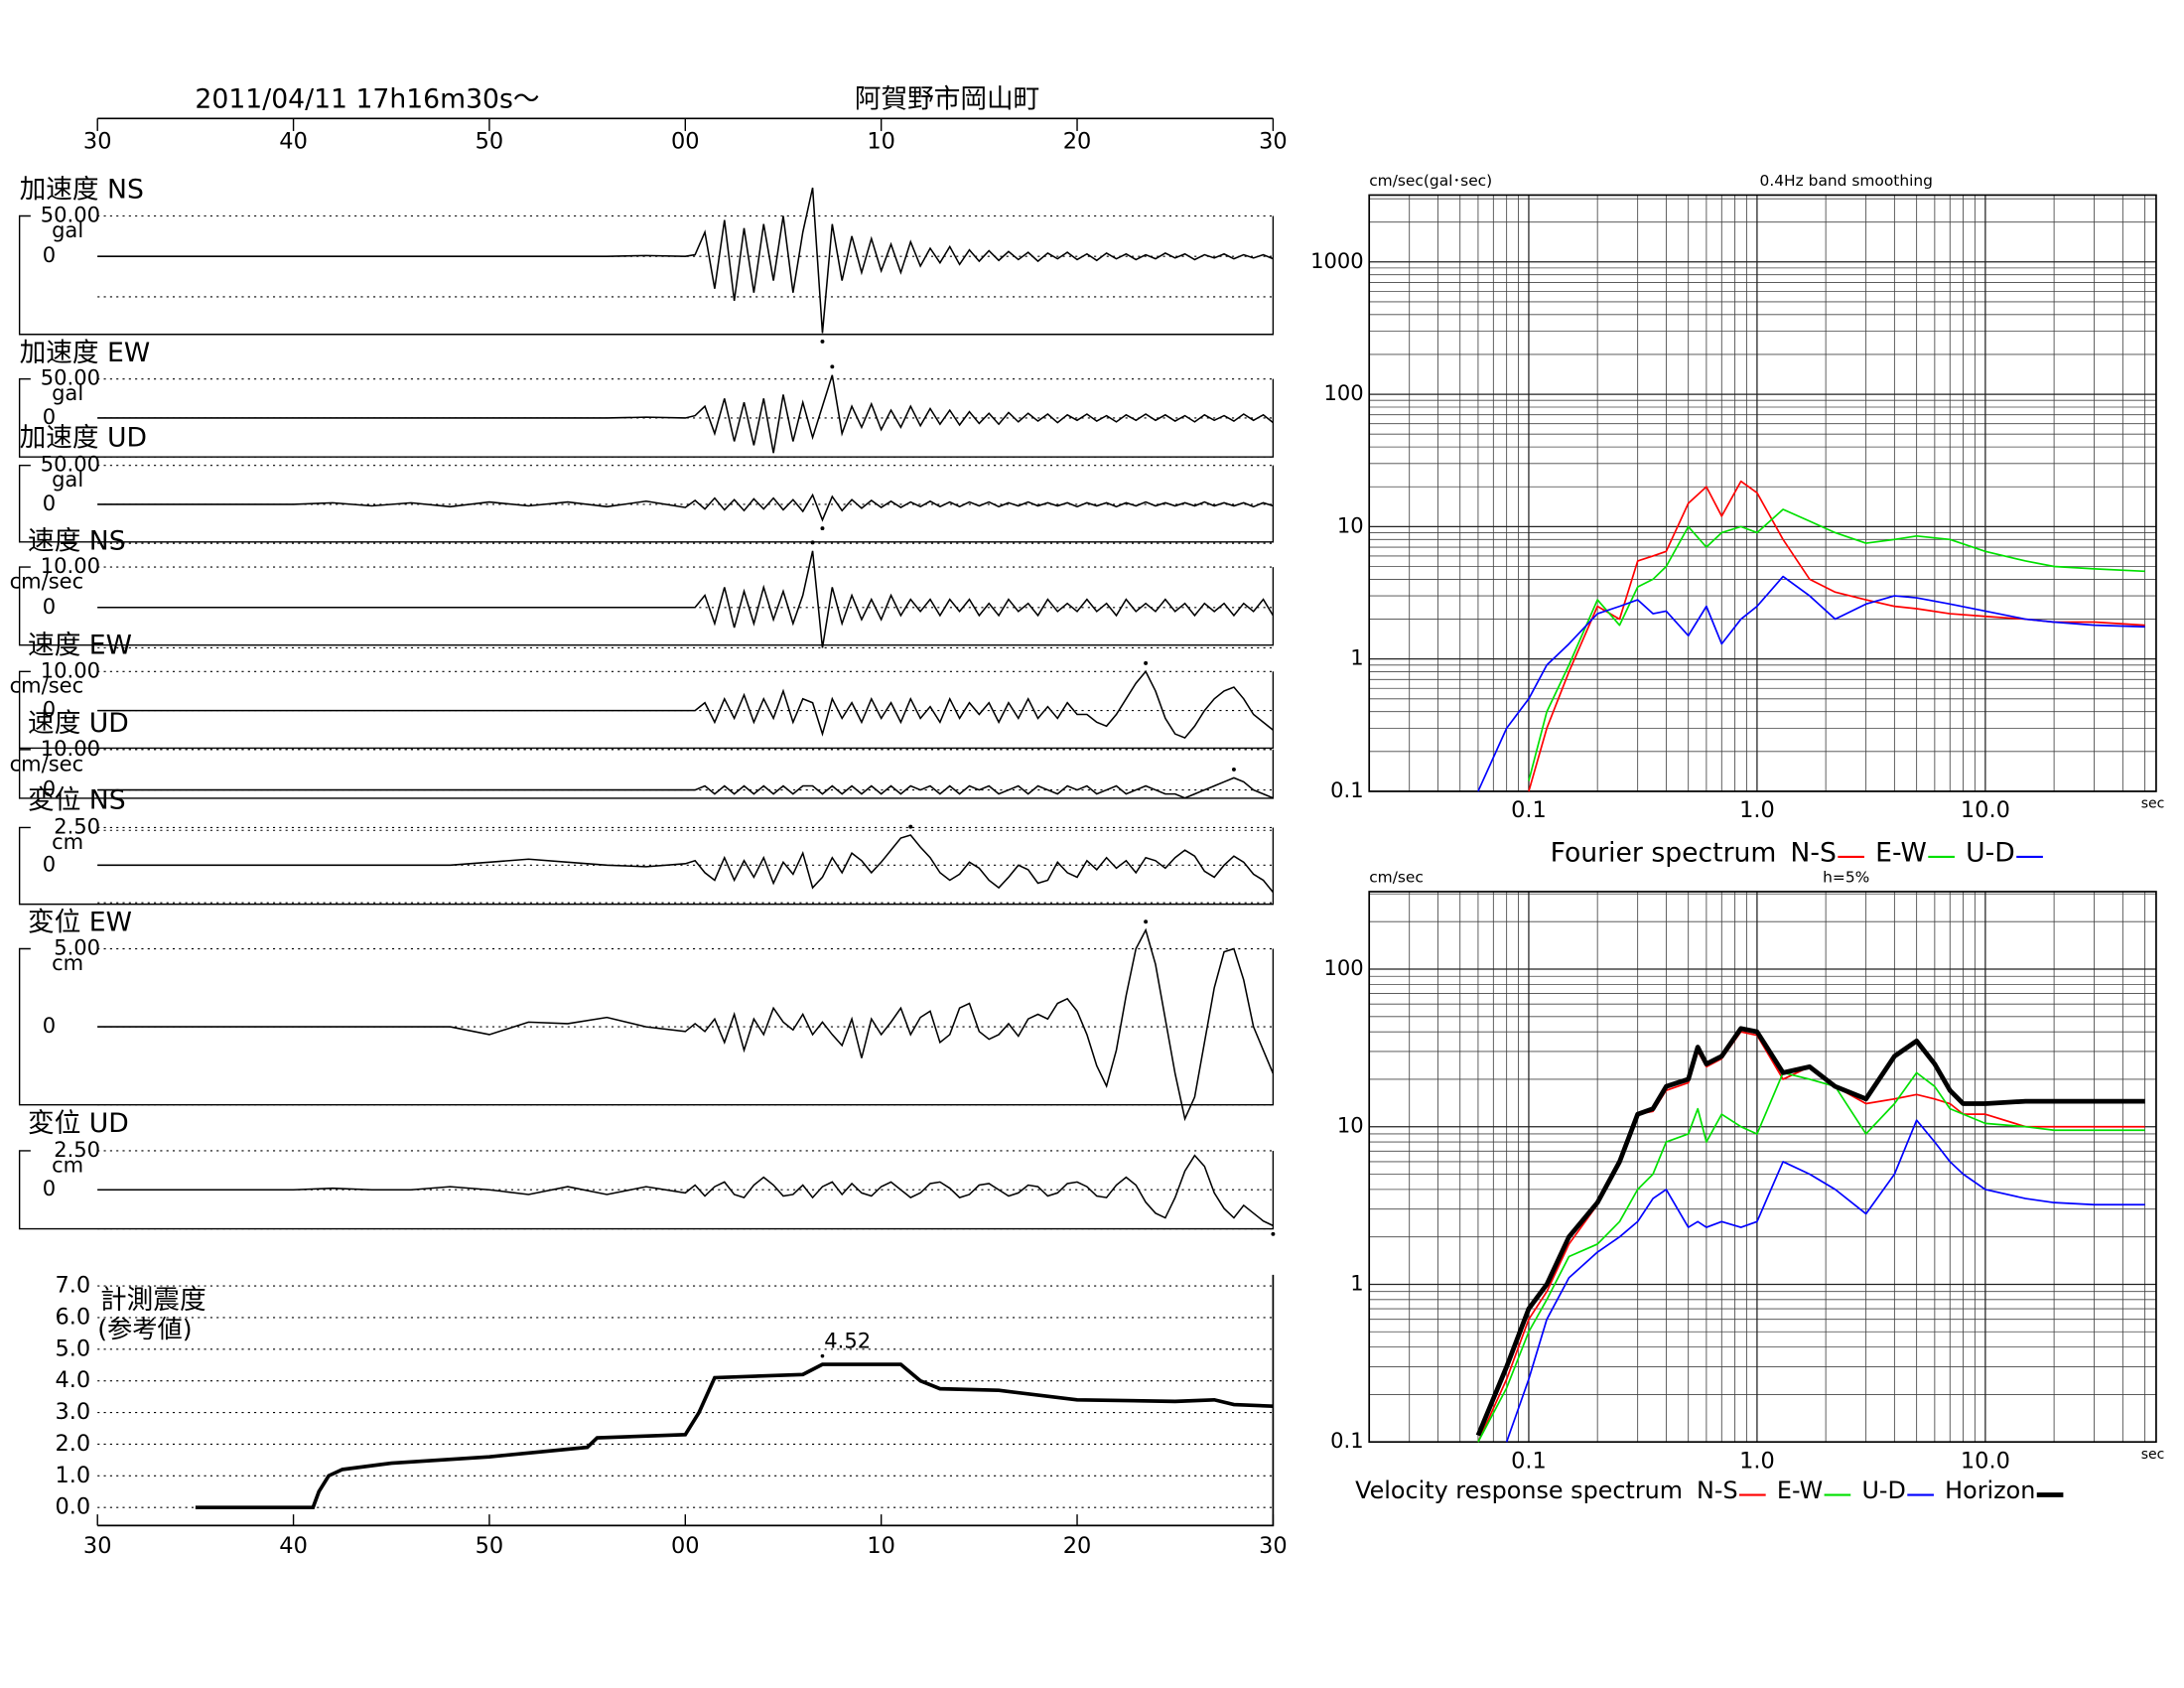 Image resolution: width=2184 pixels, height=1688 pixels. I want to click on x-tick-label: 20, so click(1077, 1546).